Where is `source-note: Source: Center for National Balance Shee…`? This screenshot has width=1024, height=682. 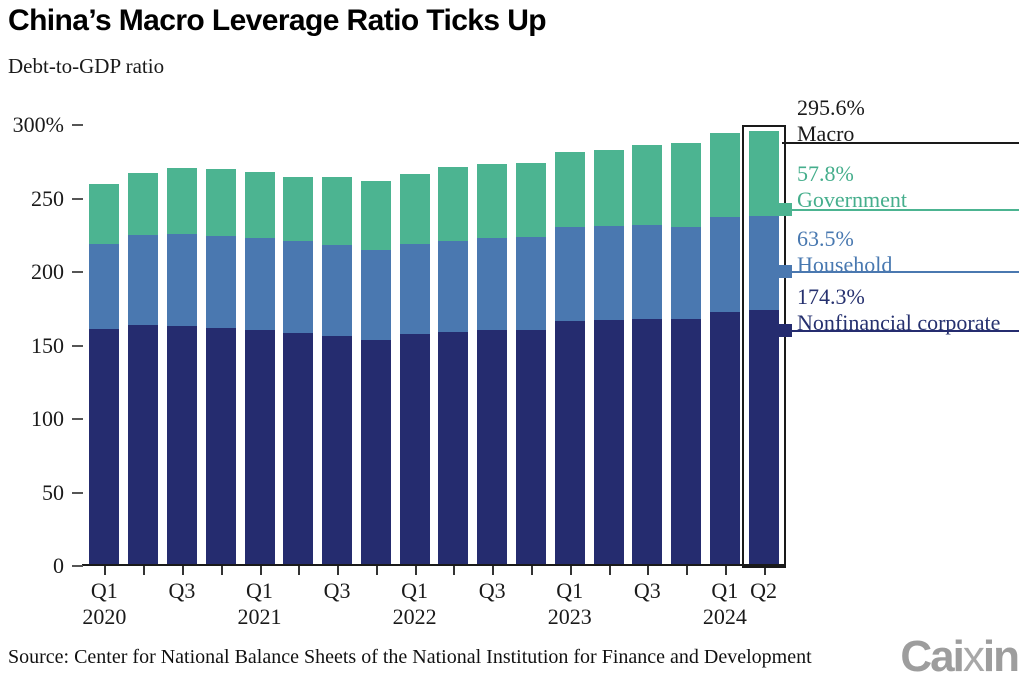 source-note: Source: Center for National Balance Shee… is located at coordinates (410, 657).